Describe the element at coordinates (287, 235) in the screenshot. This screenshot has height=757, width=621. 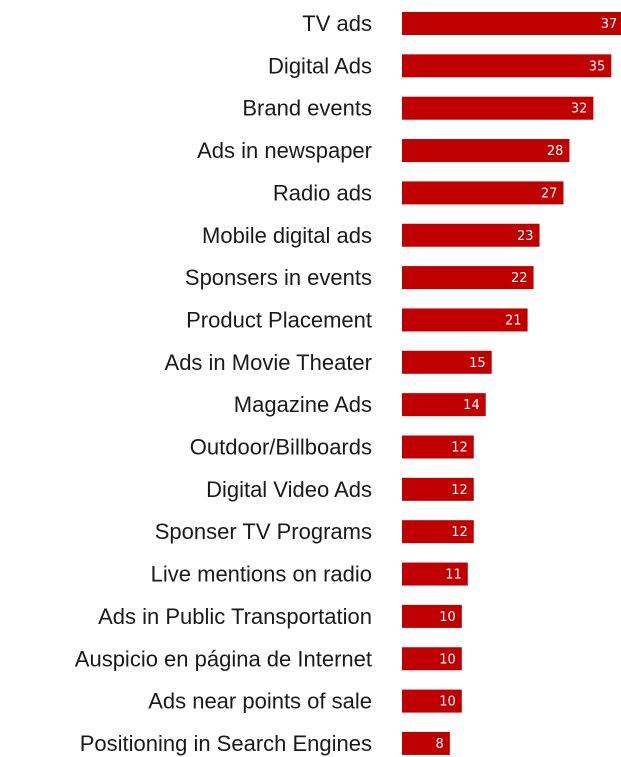
I see `category-label: Mobile digital ads` at that location.